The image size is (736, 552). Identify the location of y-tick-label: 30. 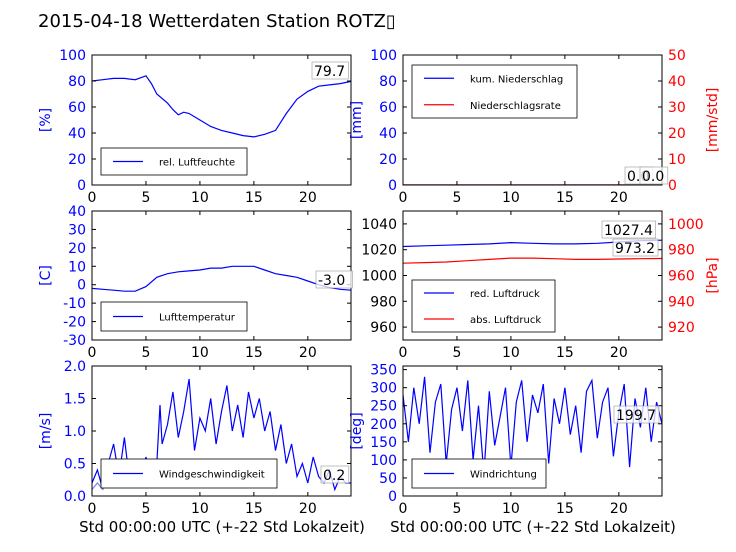
(77, 230).